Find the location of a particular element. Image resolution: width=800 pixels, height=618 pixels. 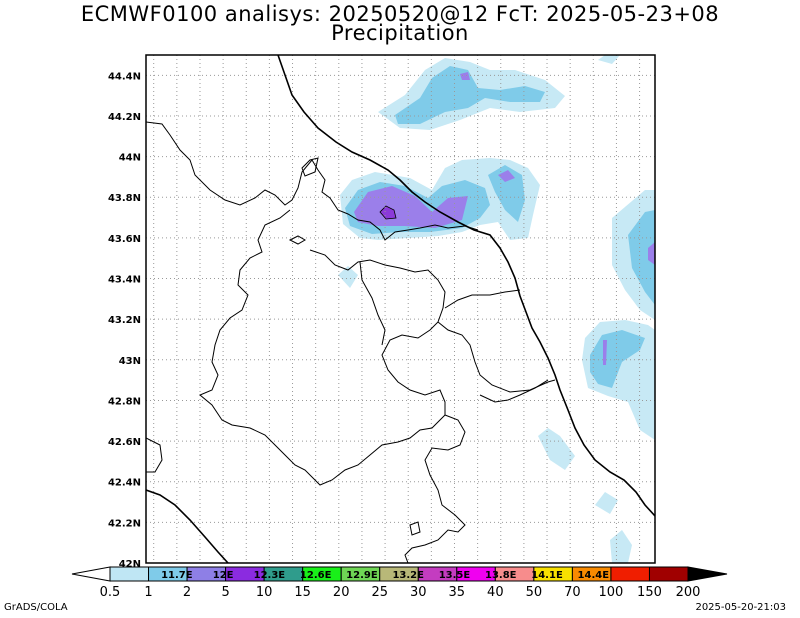

lon-tick-label: 12.3E is located at coordinates (270, 575).